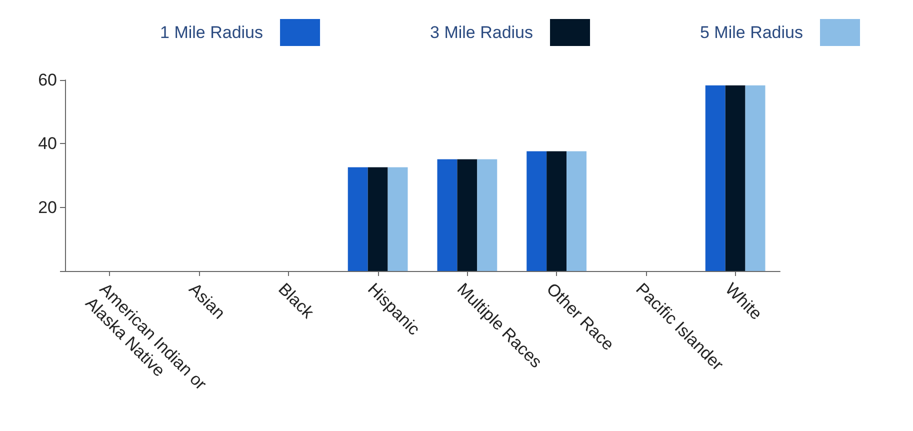 The width and height of the screenshot is (913, 431). What do you see at coordinates (47, 207) in the screenshot?
I see `y-tick-label: 20` at bounding box center [47, 207].